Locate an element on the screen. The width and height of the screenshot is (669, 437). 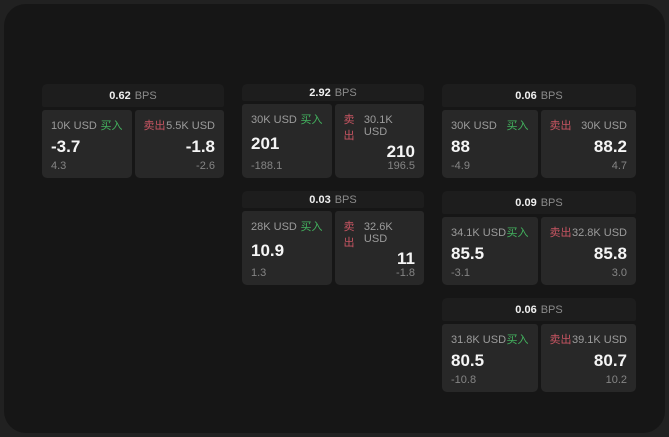
panel-top: 34.1K USD 买入 is located at coordinates (490, 232).